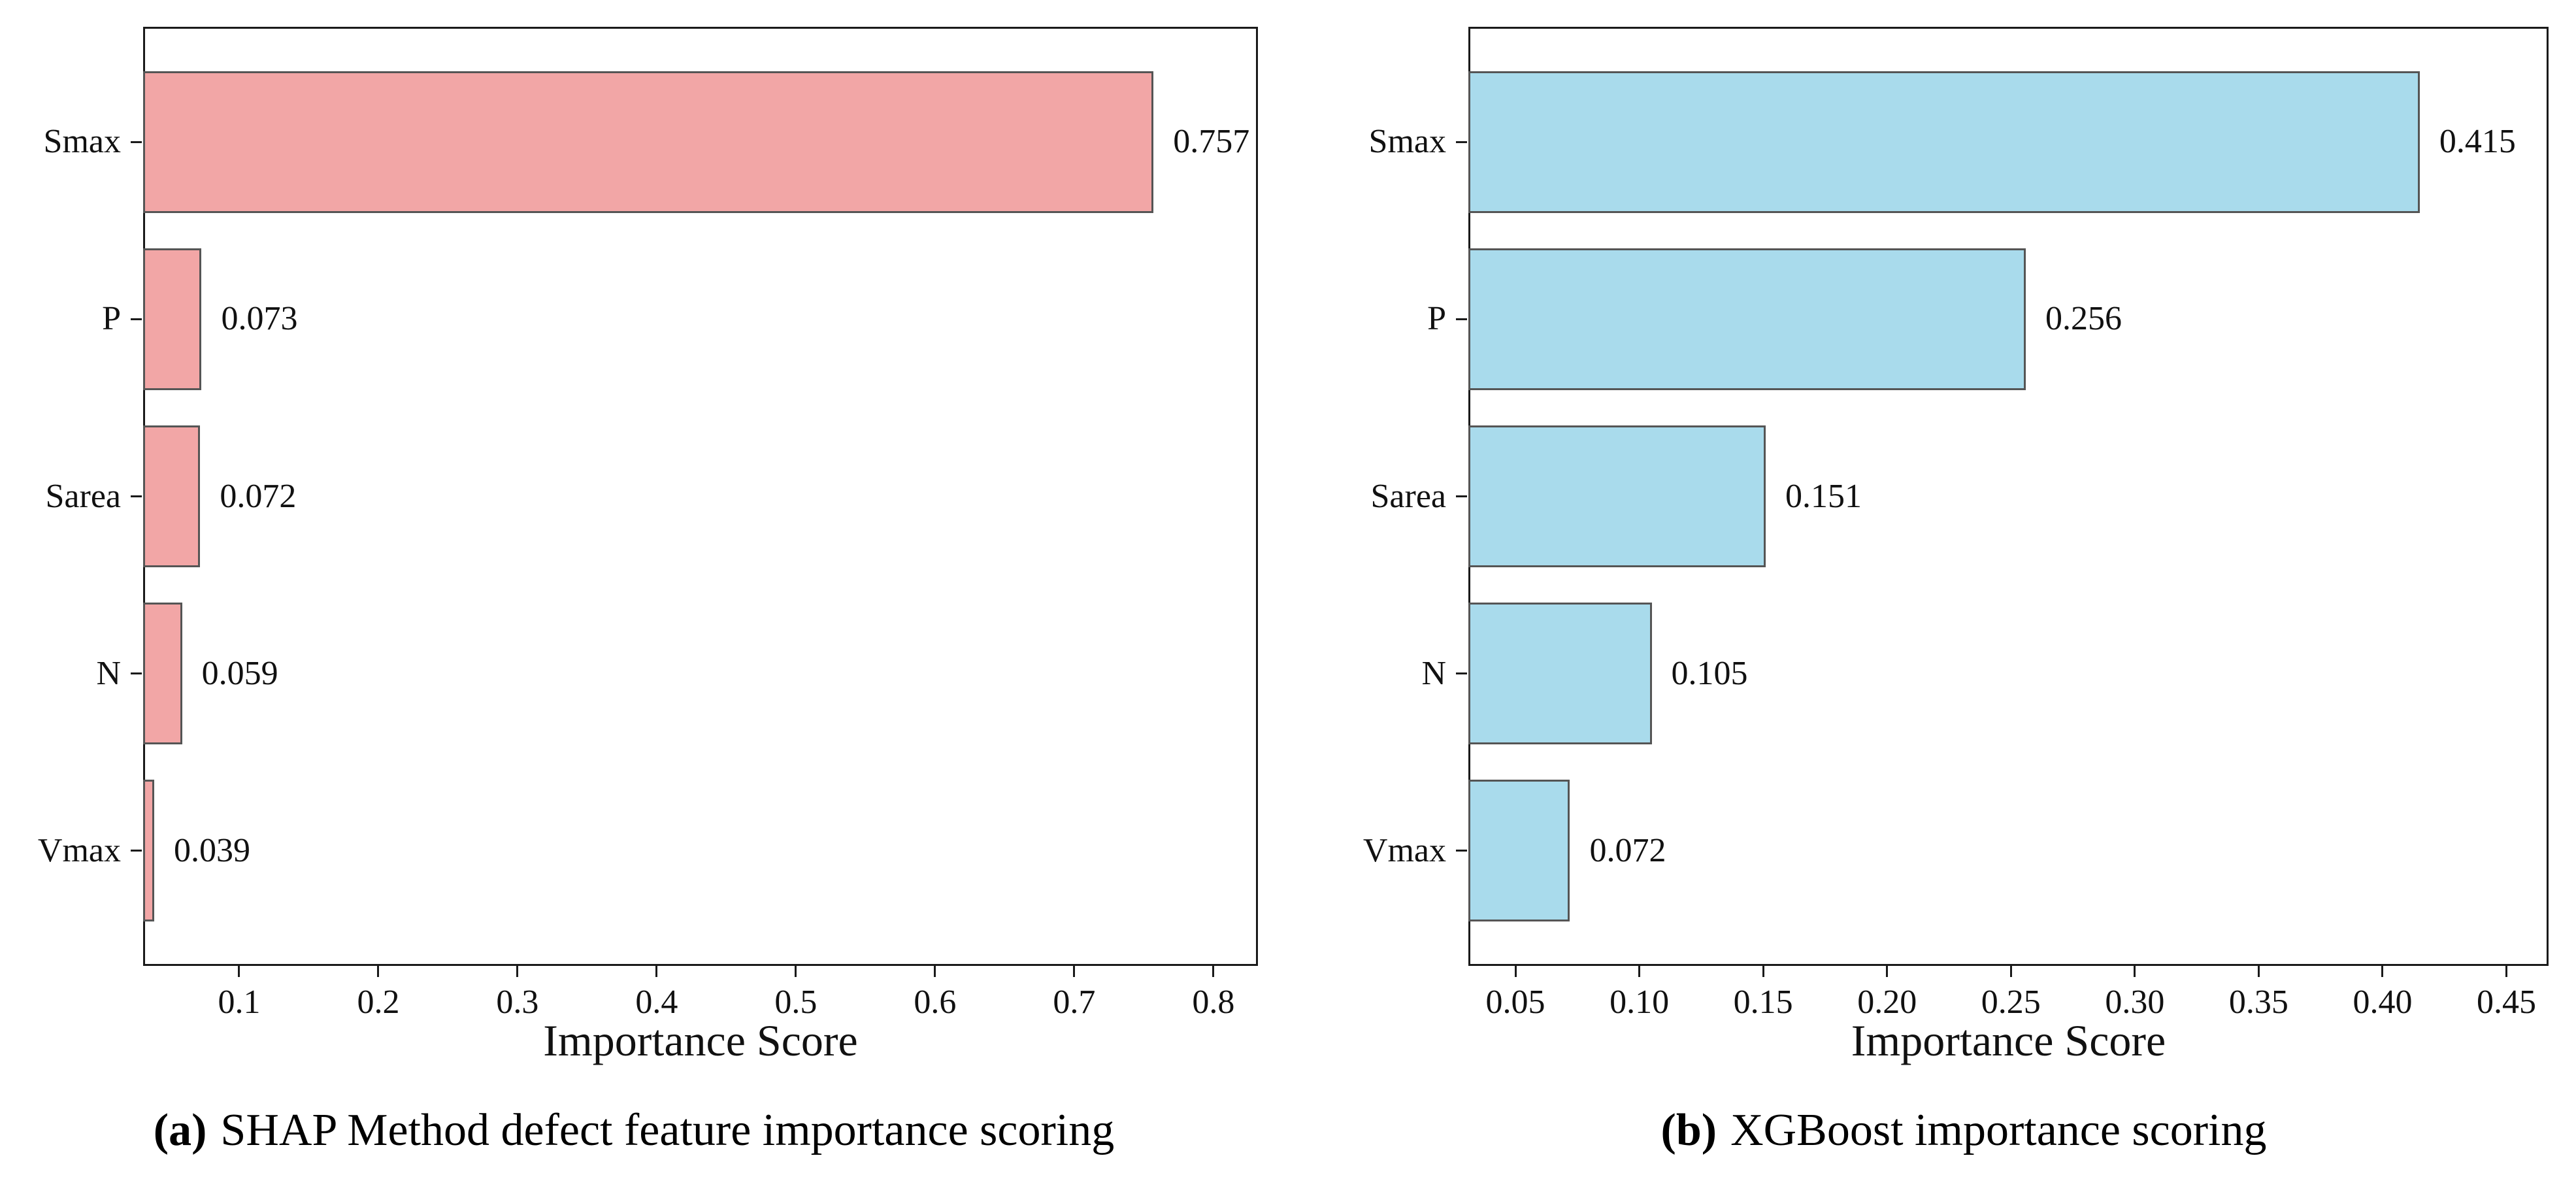  Describe the element at coordinates (239, 1002) in the screenshot. I see `x-tick-label: 0.1` at that location.